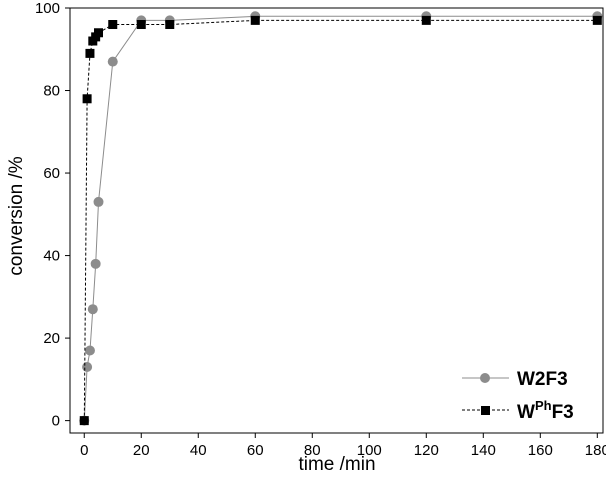  I want to click on legend-label-w2f3: W2F3, so click(542, 379).